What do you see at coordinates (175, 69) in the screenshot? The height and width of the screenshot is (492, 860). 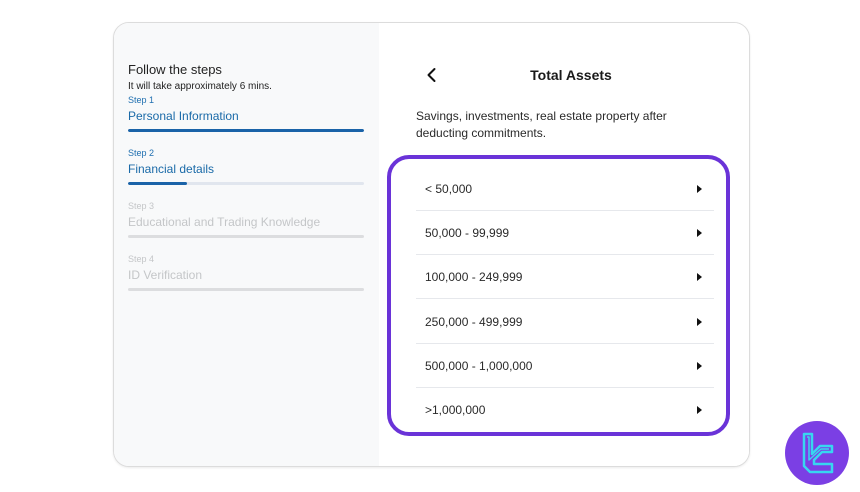 I see `sidebar-title: Follow the steps` at bounding box center [175, 69].